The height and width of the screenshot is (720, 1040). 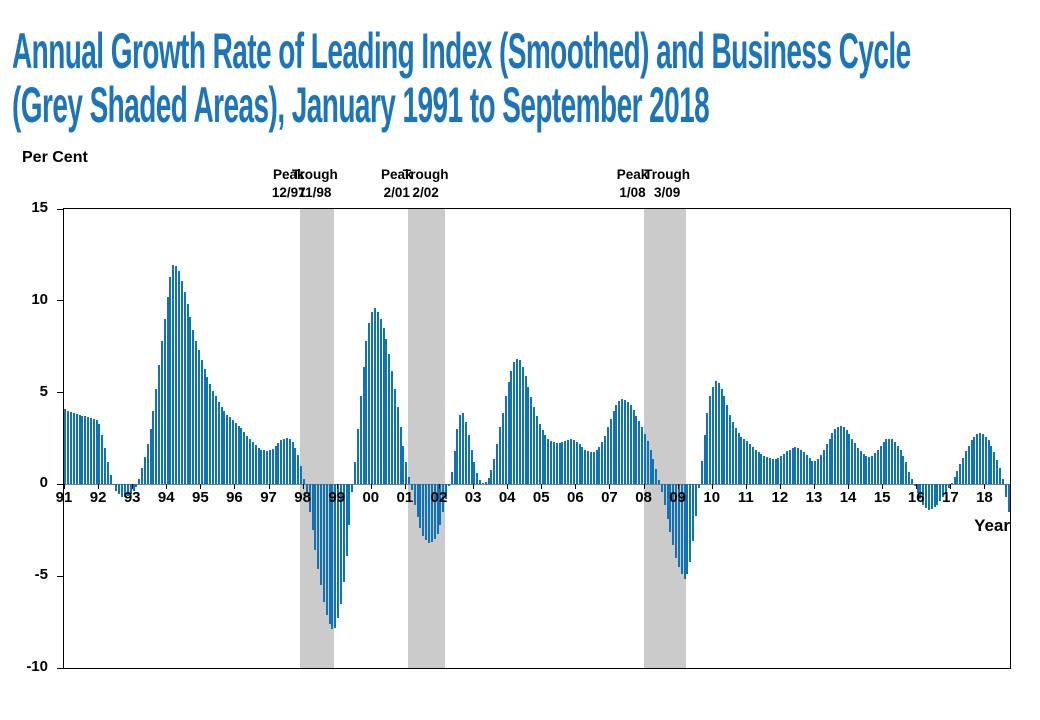 I want to click on x-tick-label: 95, so click(x=200, y=498).